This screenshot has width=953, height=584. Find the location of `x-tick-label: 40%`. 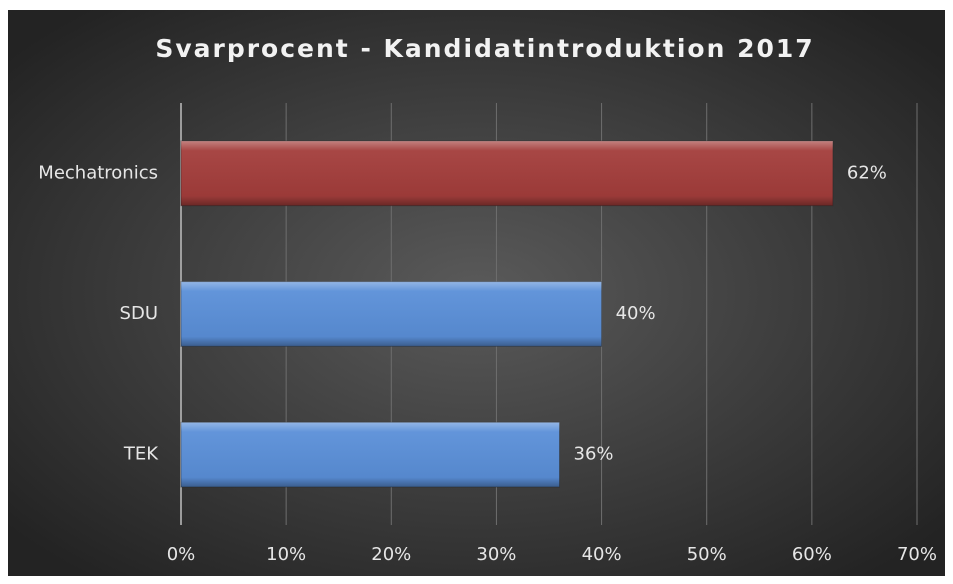

x-tick-label: 40% is located at coordinates (602, 554).